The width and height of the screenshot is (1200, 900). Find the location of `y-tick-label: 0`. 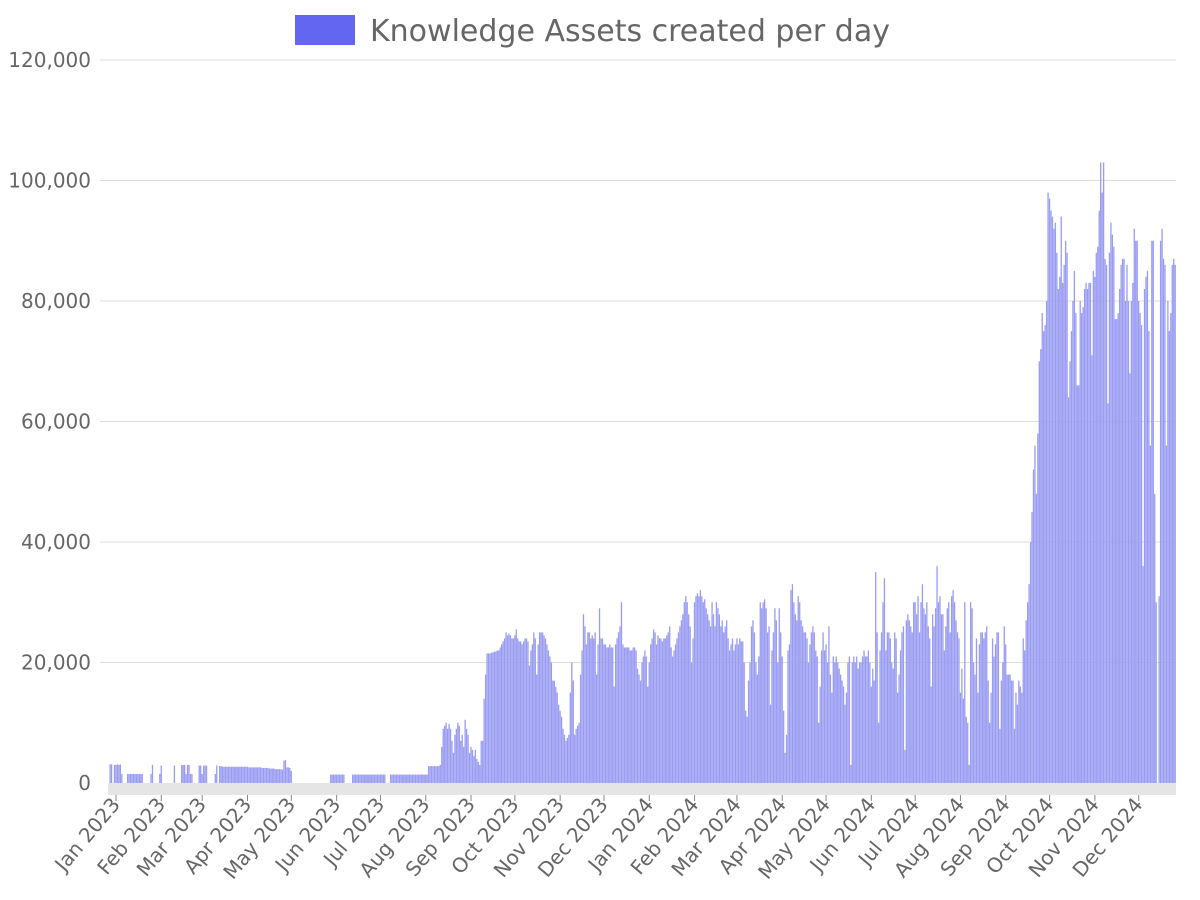

y-tick-label: 0 is located at coordinates (84, 783).